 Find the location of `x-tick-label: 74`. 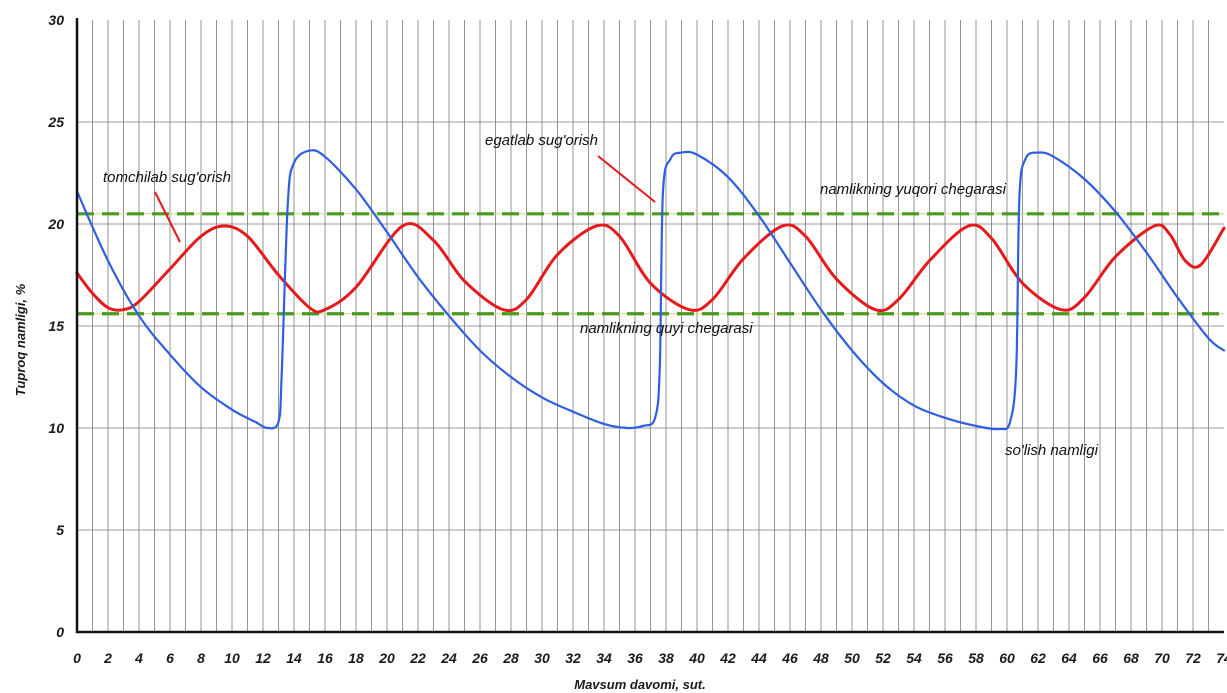

x-tick-label: 74 is located at coordinates (1221, 658).